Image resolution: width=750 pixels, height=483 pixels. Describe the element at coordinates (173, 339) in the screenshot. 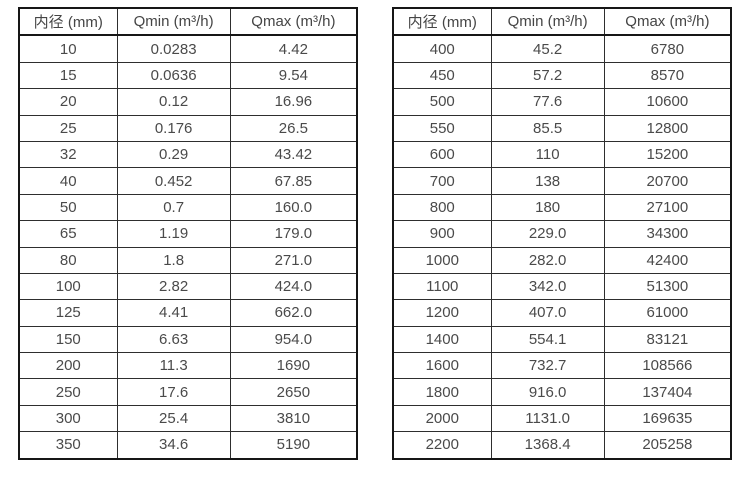

I see `cell-qmin: 6.63` at that location.